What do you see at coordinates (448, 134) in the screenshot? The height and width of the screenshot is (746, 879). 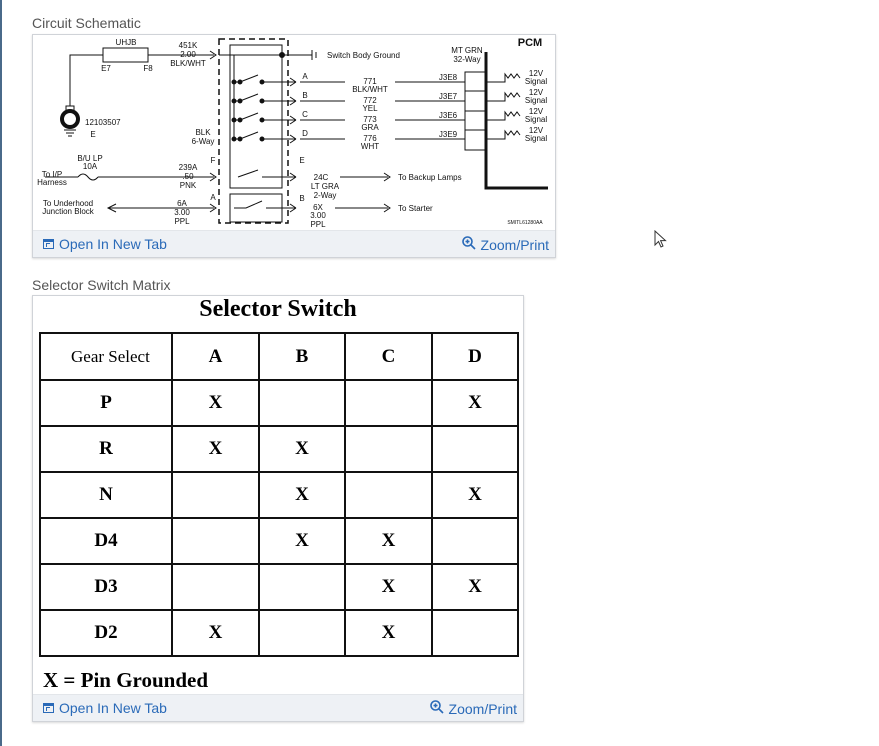 I see `pcm-pin: J3E9` at bounding box center [448, 134].